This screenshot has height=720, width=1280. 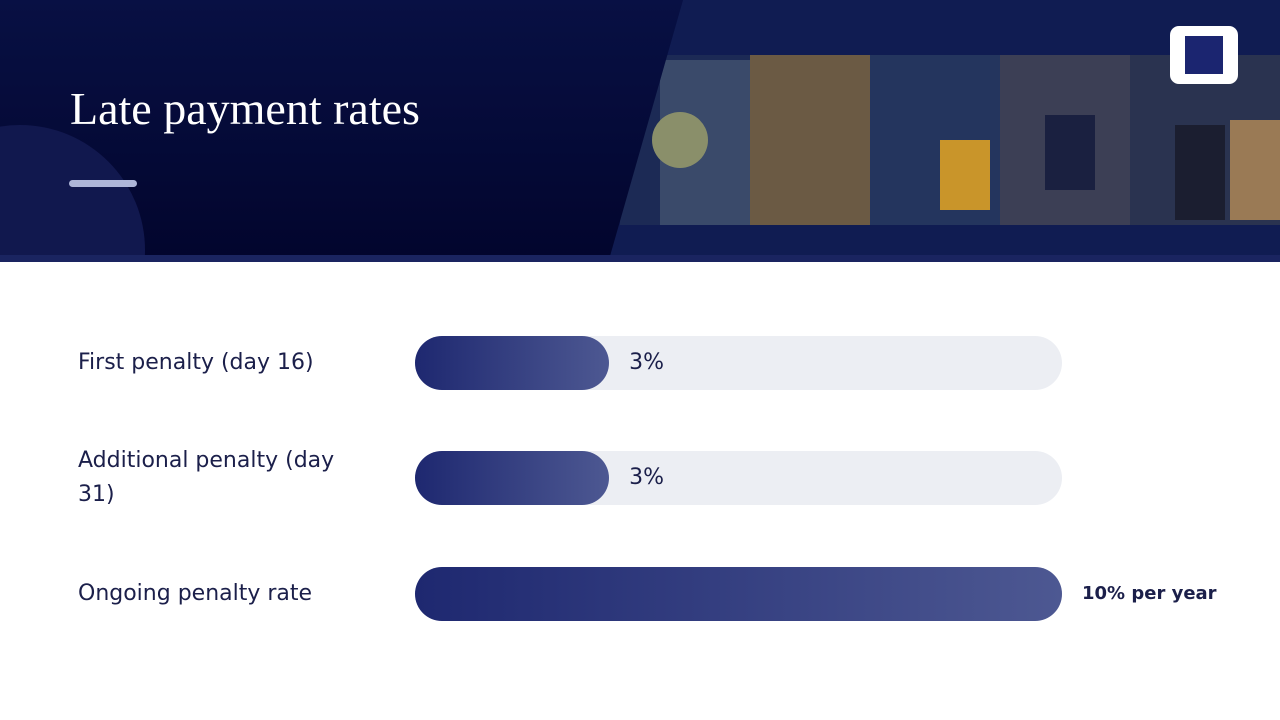 What do you see at coordinates (103, 183) in the screenshot?
I see `title-underline` at bounding box center [103, 183].